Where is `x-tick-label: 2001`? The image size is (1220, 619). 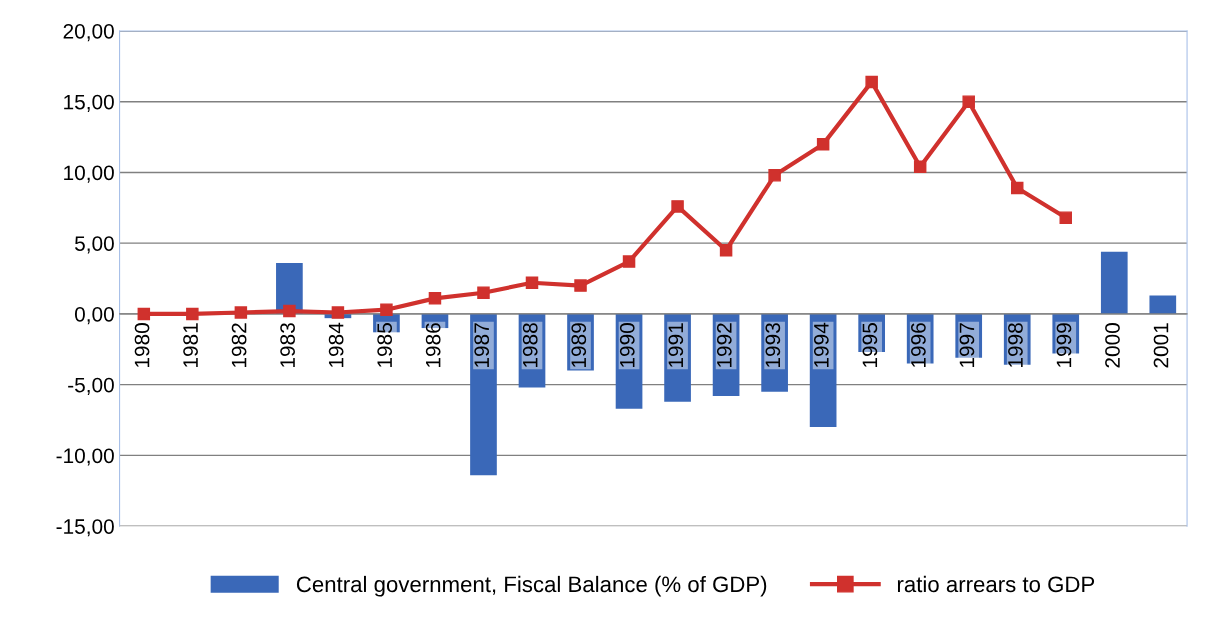
x-tick-label: 2001 is located at coordinates (1161, 345).